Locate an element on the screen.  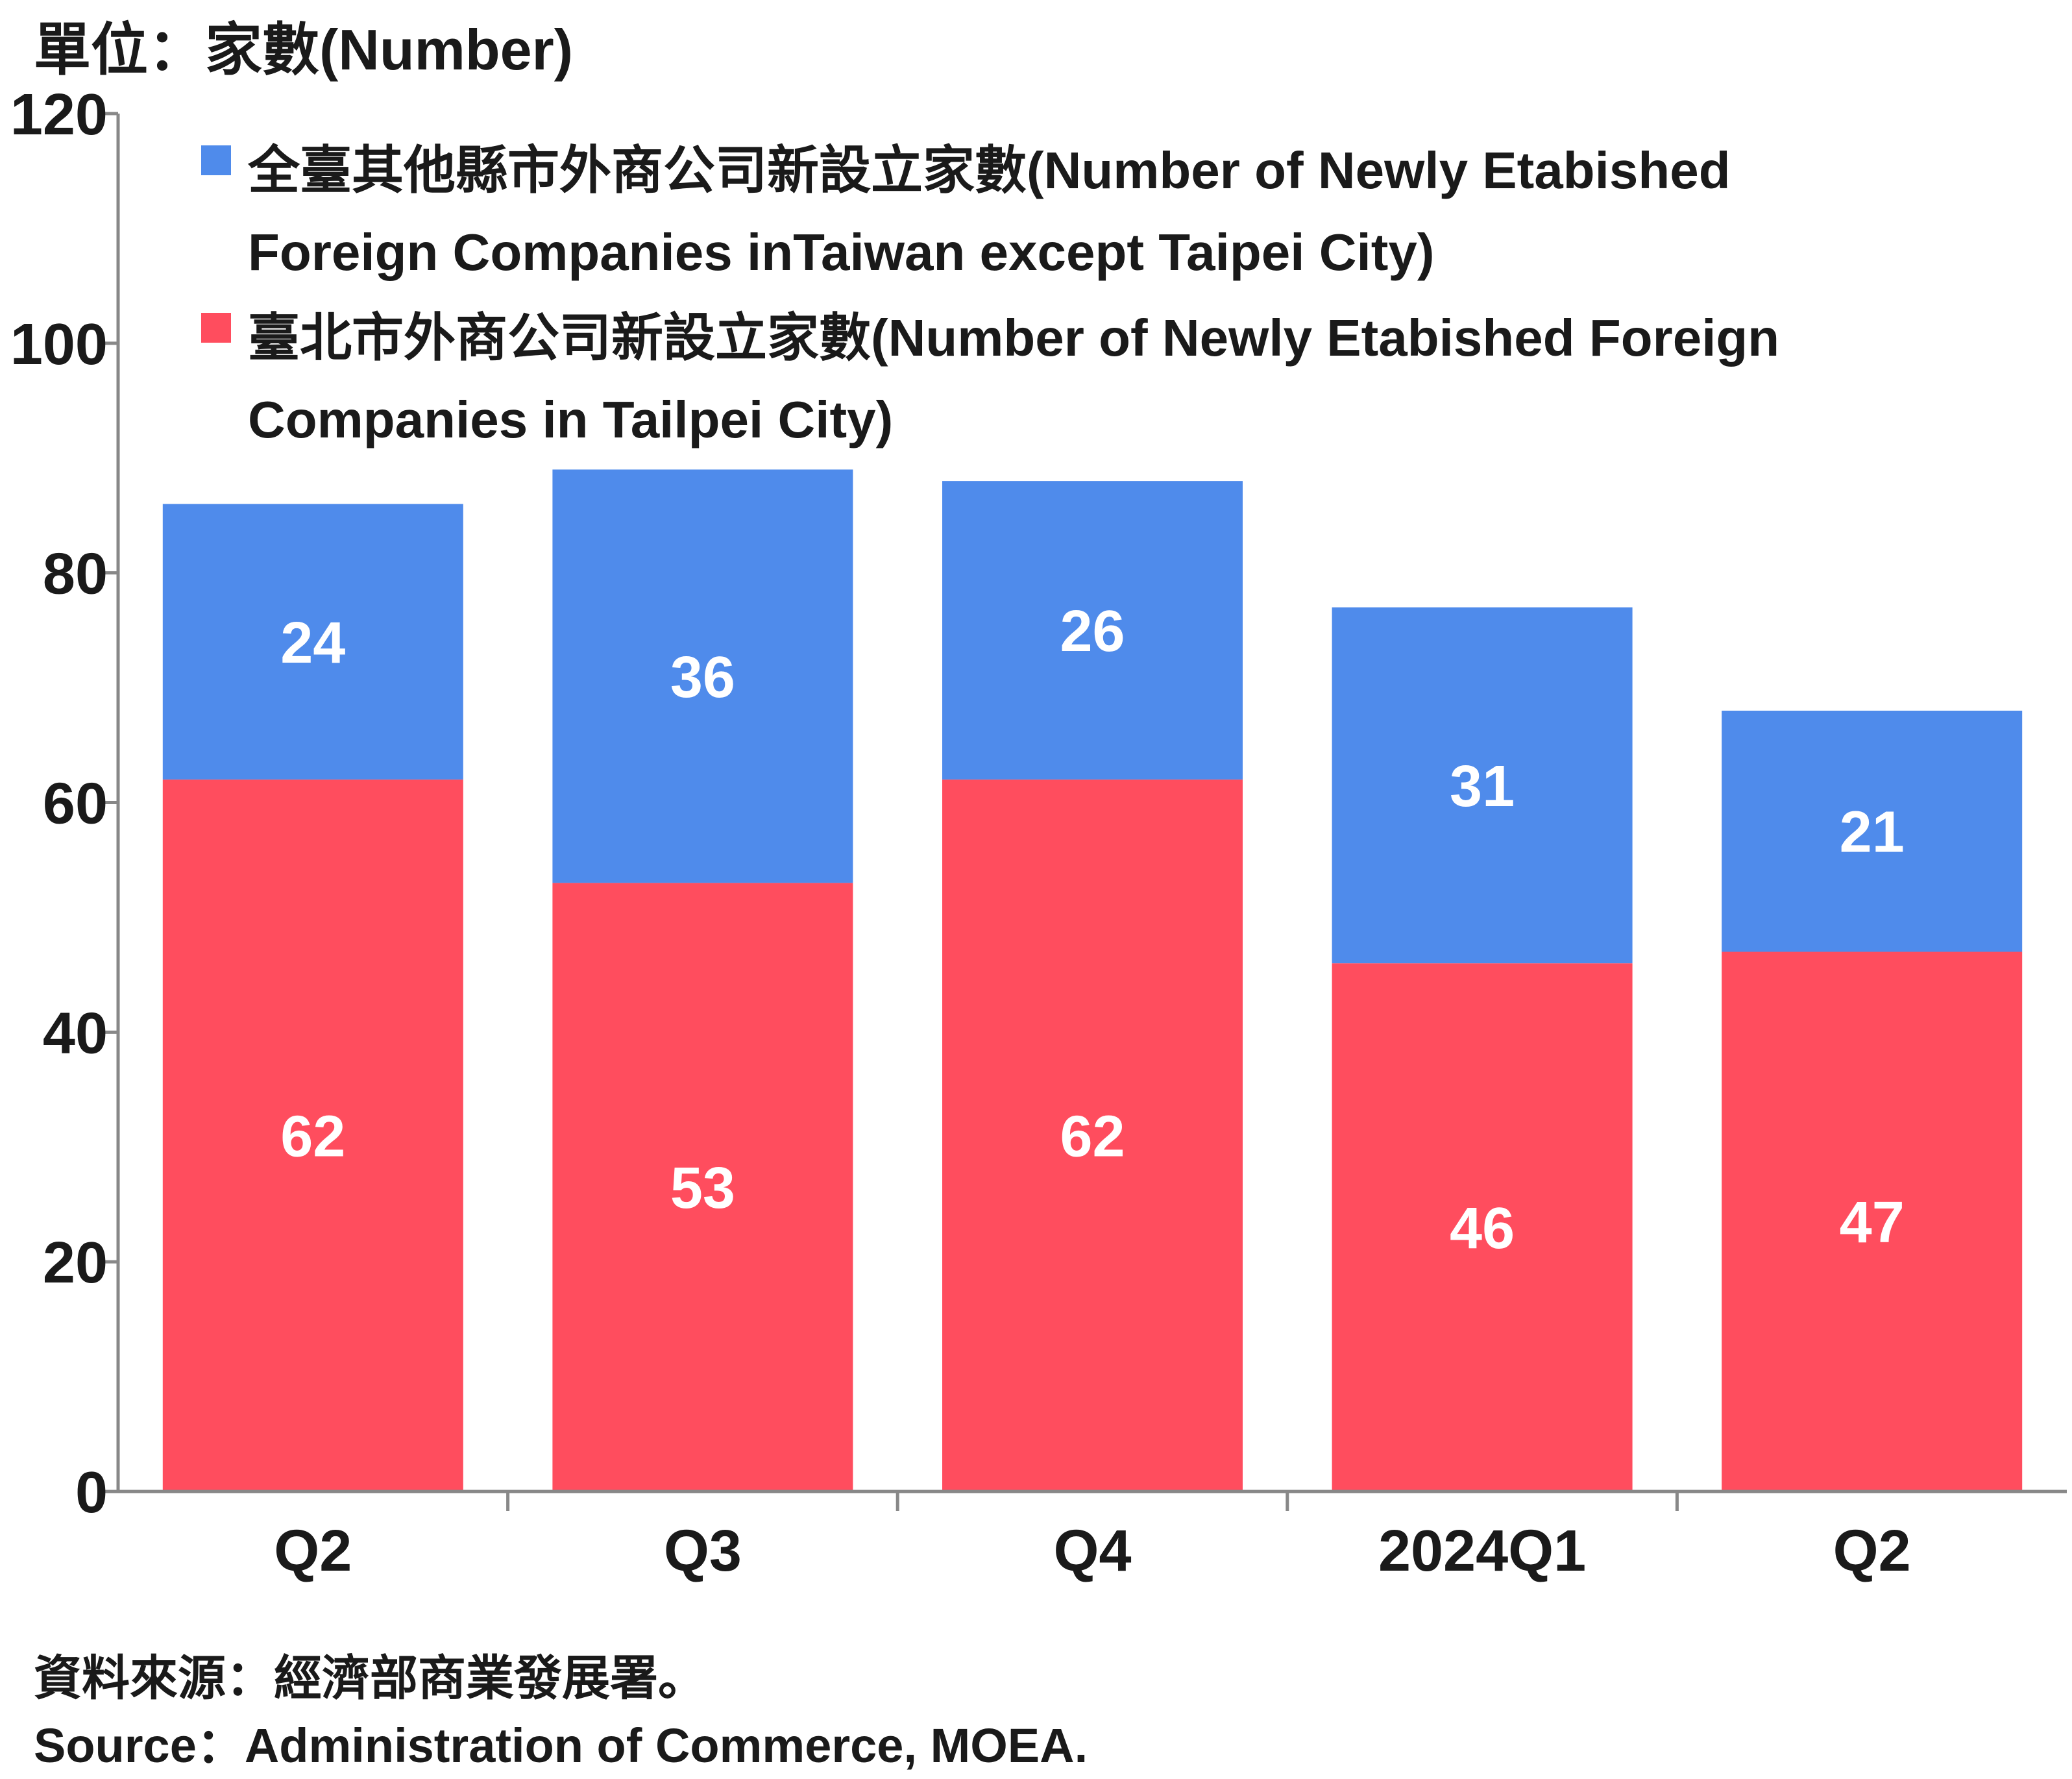
data-label-other-1: 24 is located at coordinates (312, 644).